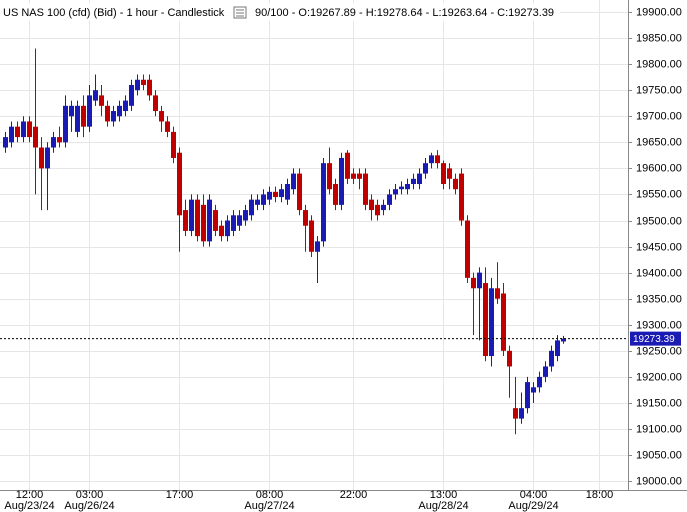  What do you see at coordinates (659, 12) in the screenshot?
I see `y-tick-label: 19900.00` at bounding box center [659, 12].